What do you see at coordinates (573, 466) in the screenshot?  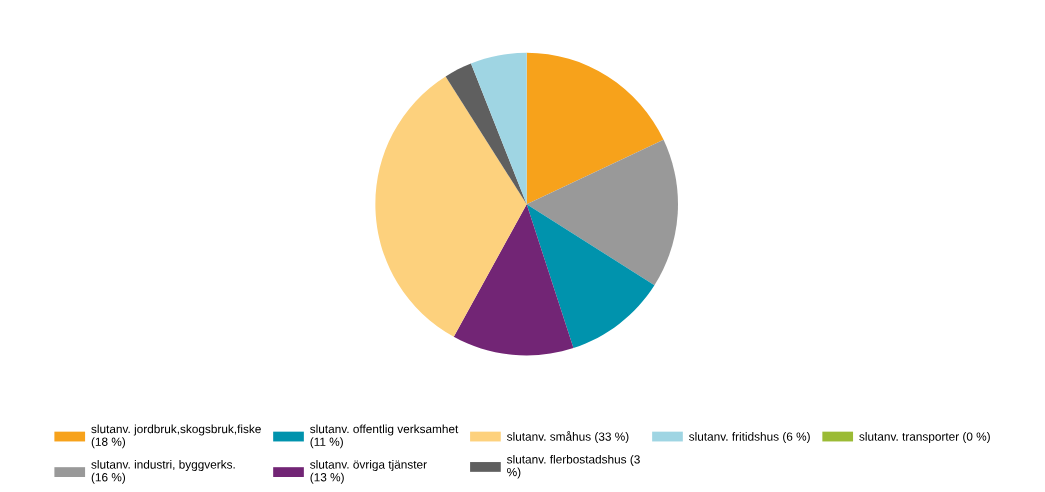 I see `legend-label: slutanv. flerbostadshus (3 %)` at bounding box center [573, 466].